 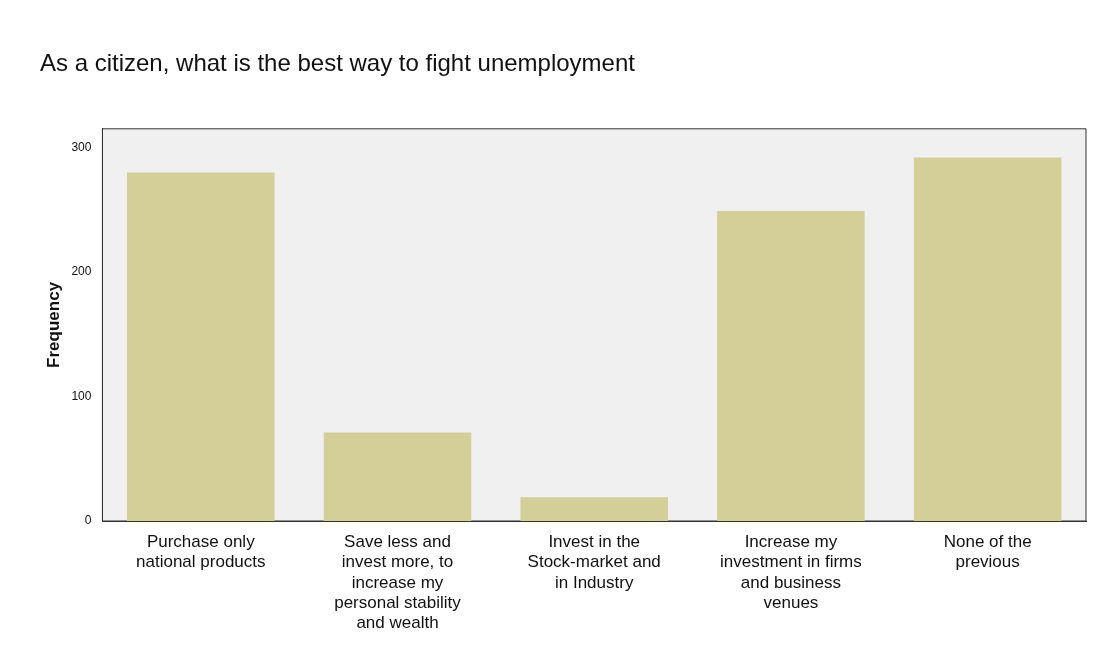 What do you see at coordinates (398, 582) in the screenshot?
I see `x-tick-label: Save less and invest more, to increase my personal stability and wealth` at bounding box center [398, 582].